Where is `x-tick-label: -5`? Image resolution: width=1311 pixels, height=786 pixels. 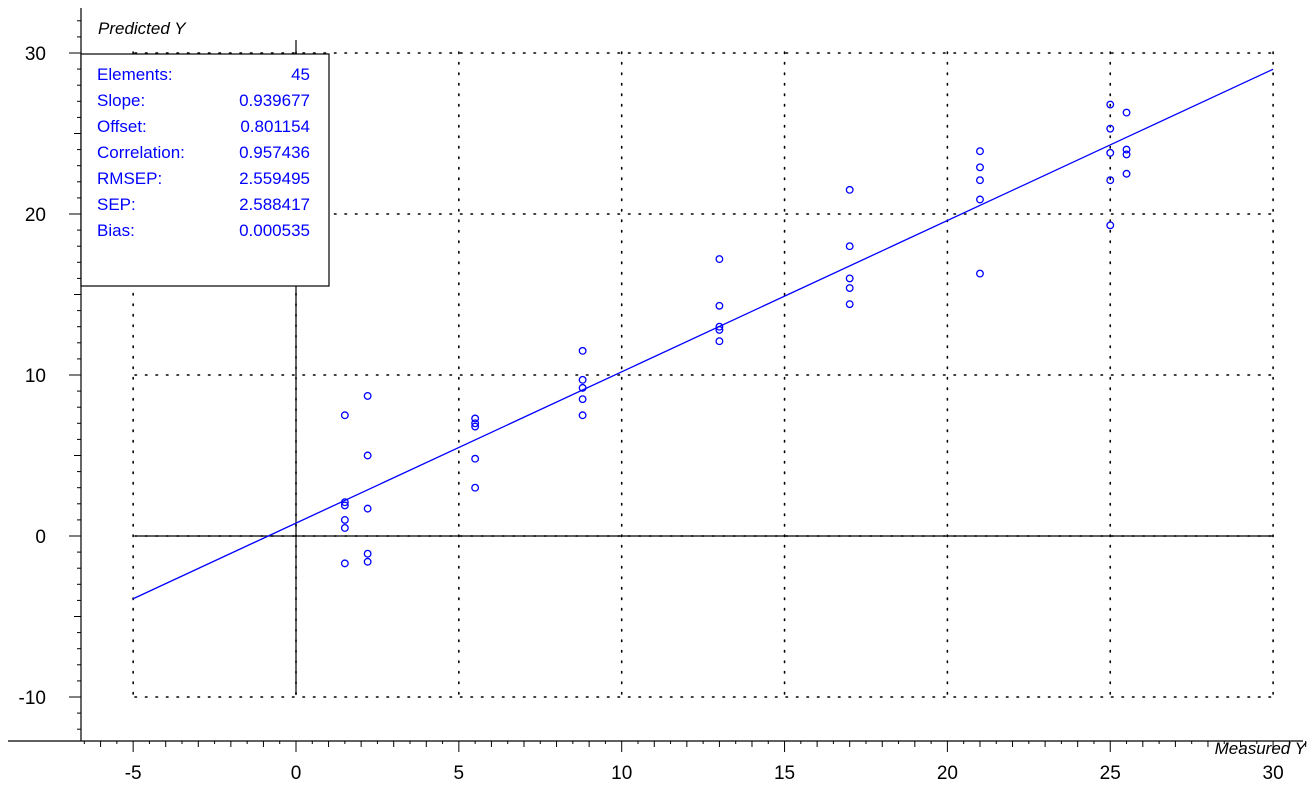 x-tick-label: -5 is located at coordinates (133, 773).